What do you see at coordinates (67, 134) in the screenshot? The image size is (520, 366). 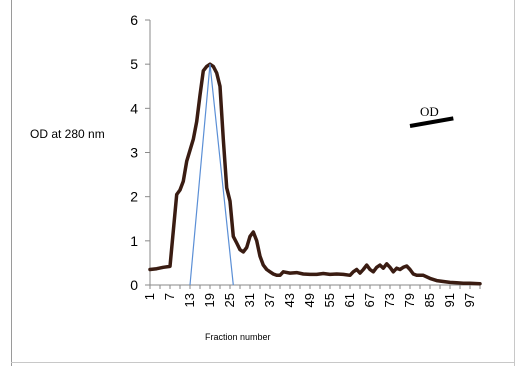 I see `y-axis-label: OD at 280 nm` at bounding box center [67, 134].